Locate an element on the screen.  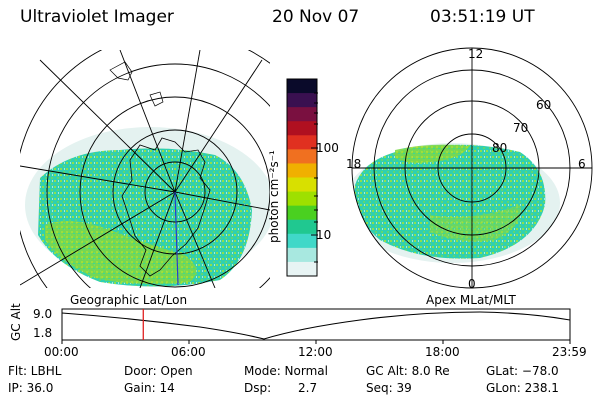
time-tick-0600: 06:00 is located at coordinates (188, 352).